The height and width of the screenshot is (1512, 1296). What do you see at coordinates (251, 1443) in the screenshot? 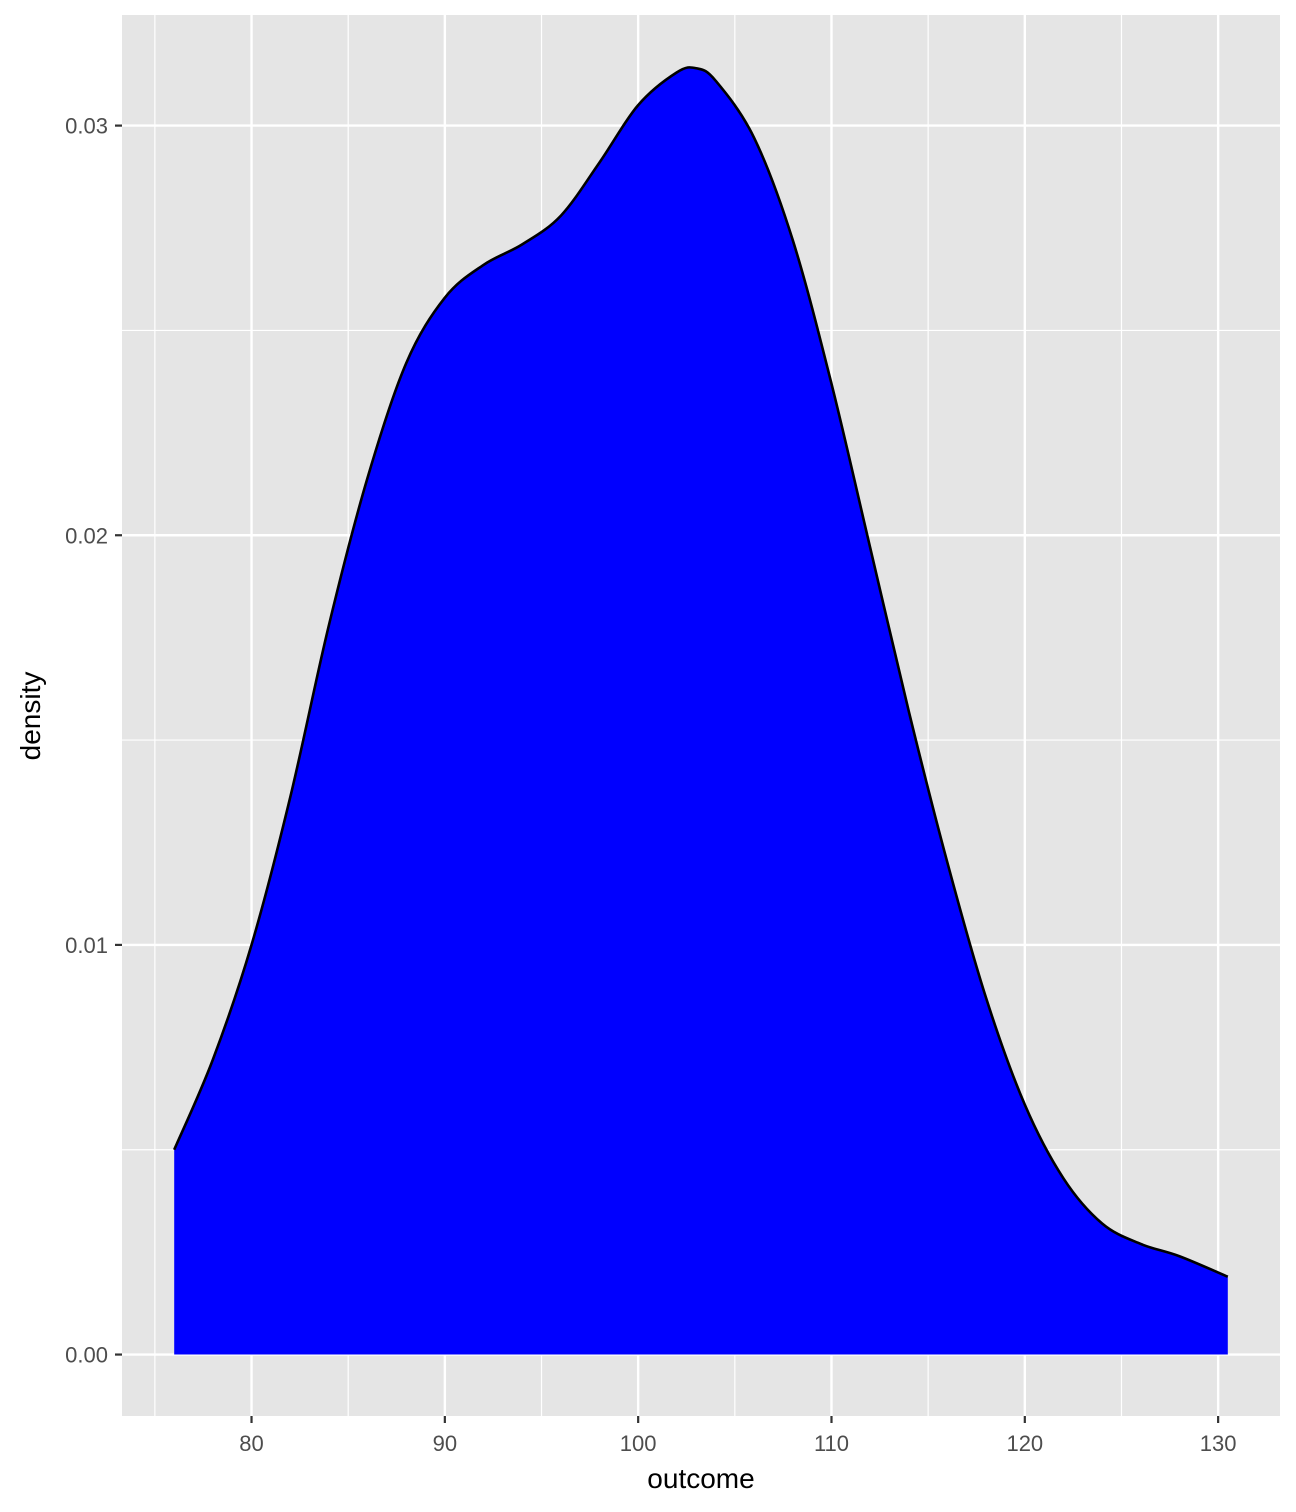
I see `x-tick-label: 80` at bounding box center [251, 1443].